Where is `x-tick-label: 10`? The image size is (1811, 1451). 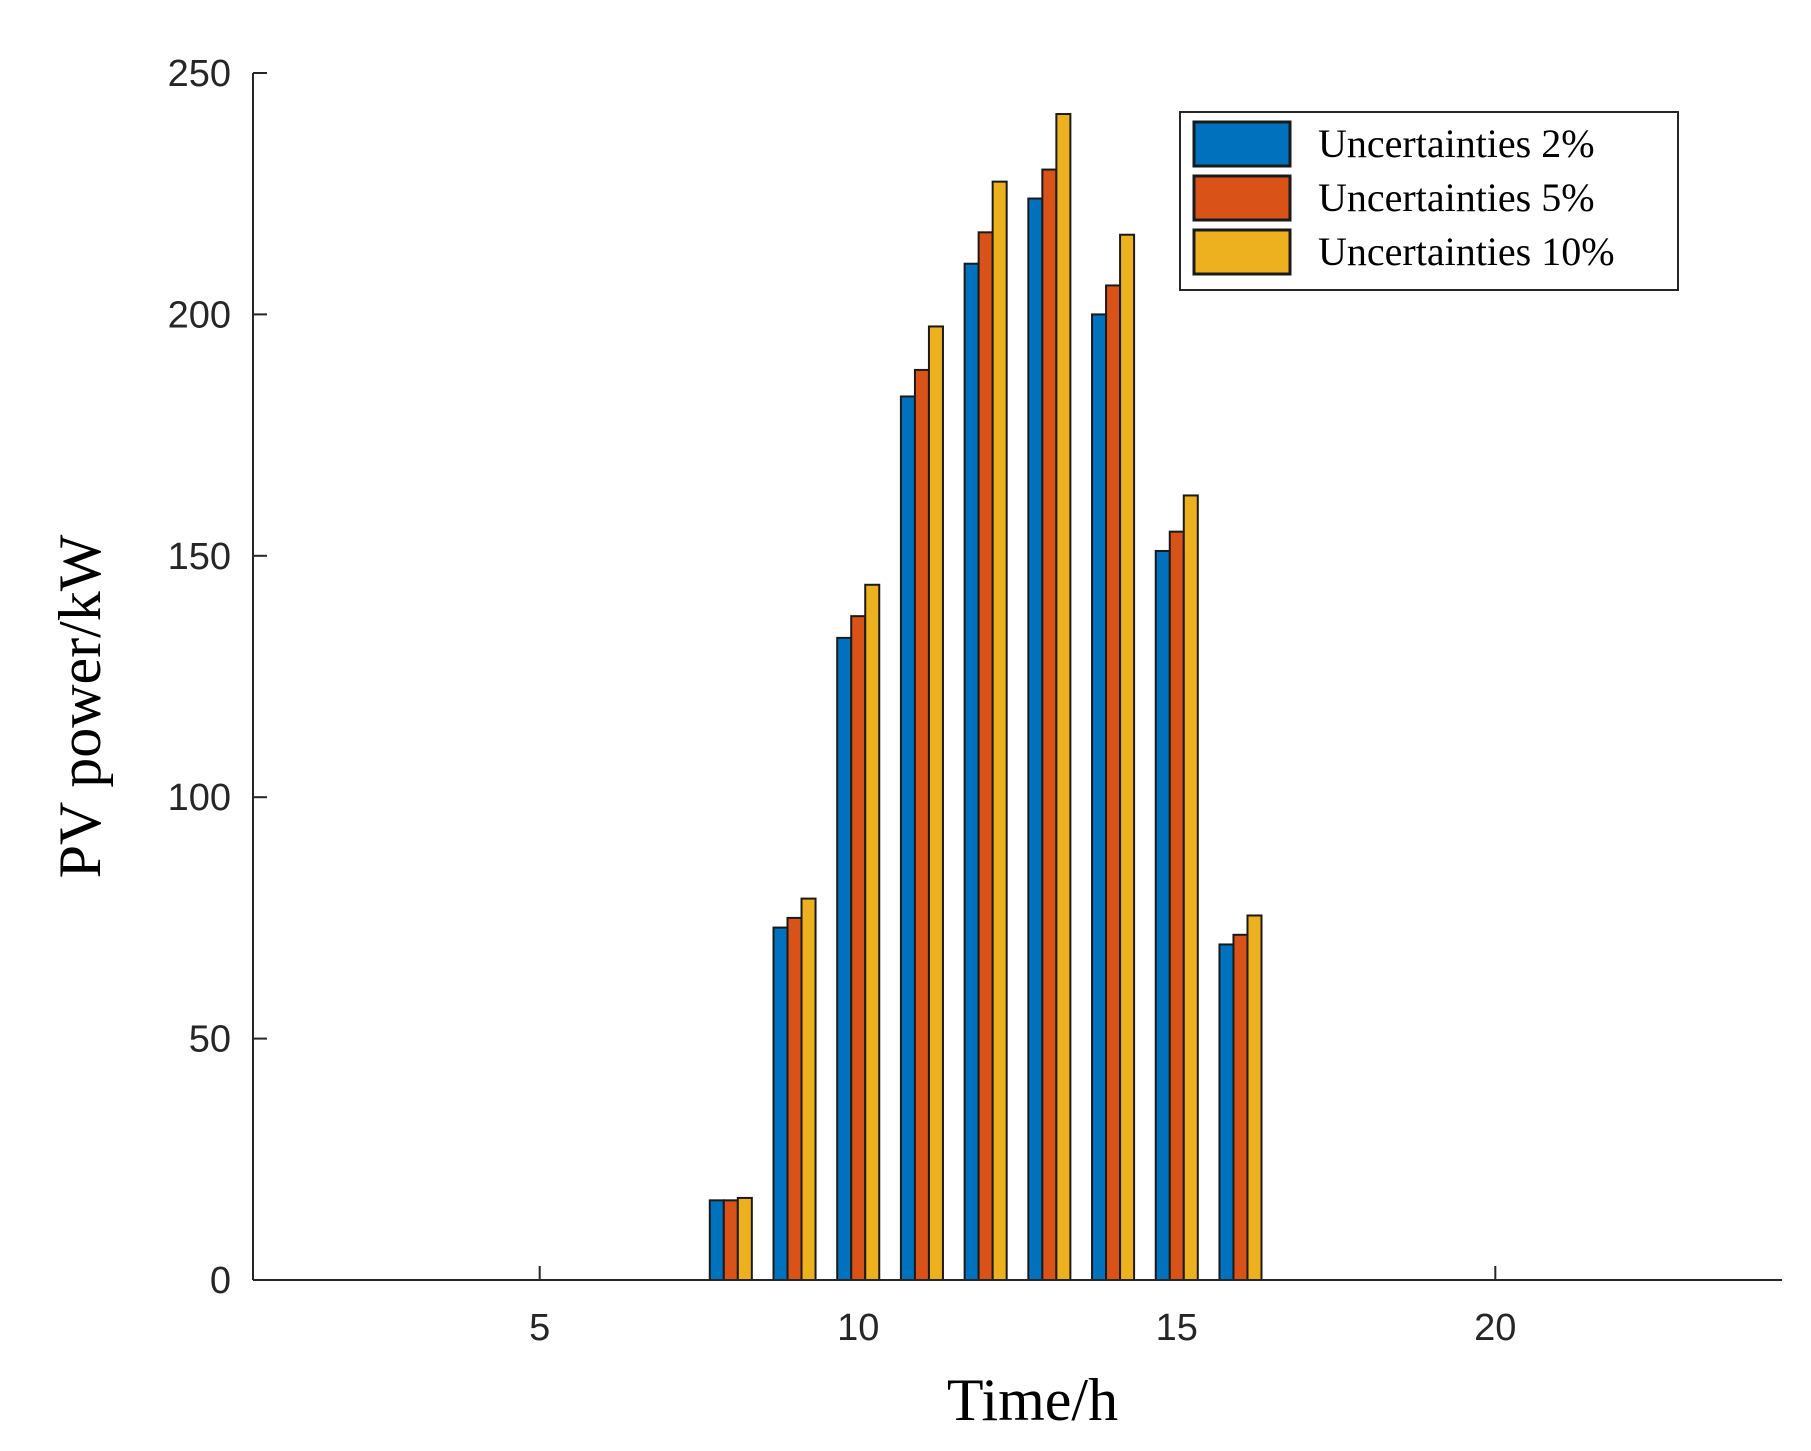
x-tick-label: 10 is located at coordinates (858, 1328).